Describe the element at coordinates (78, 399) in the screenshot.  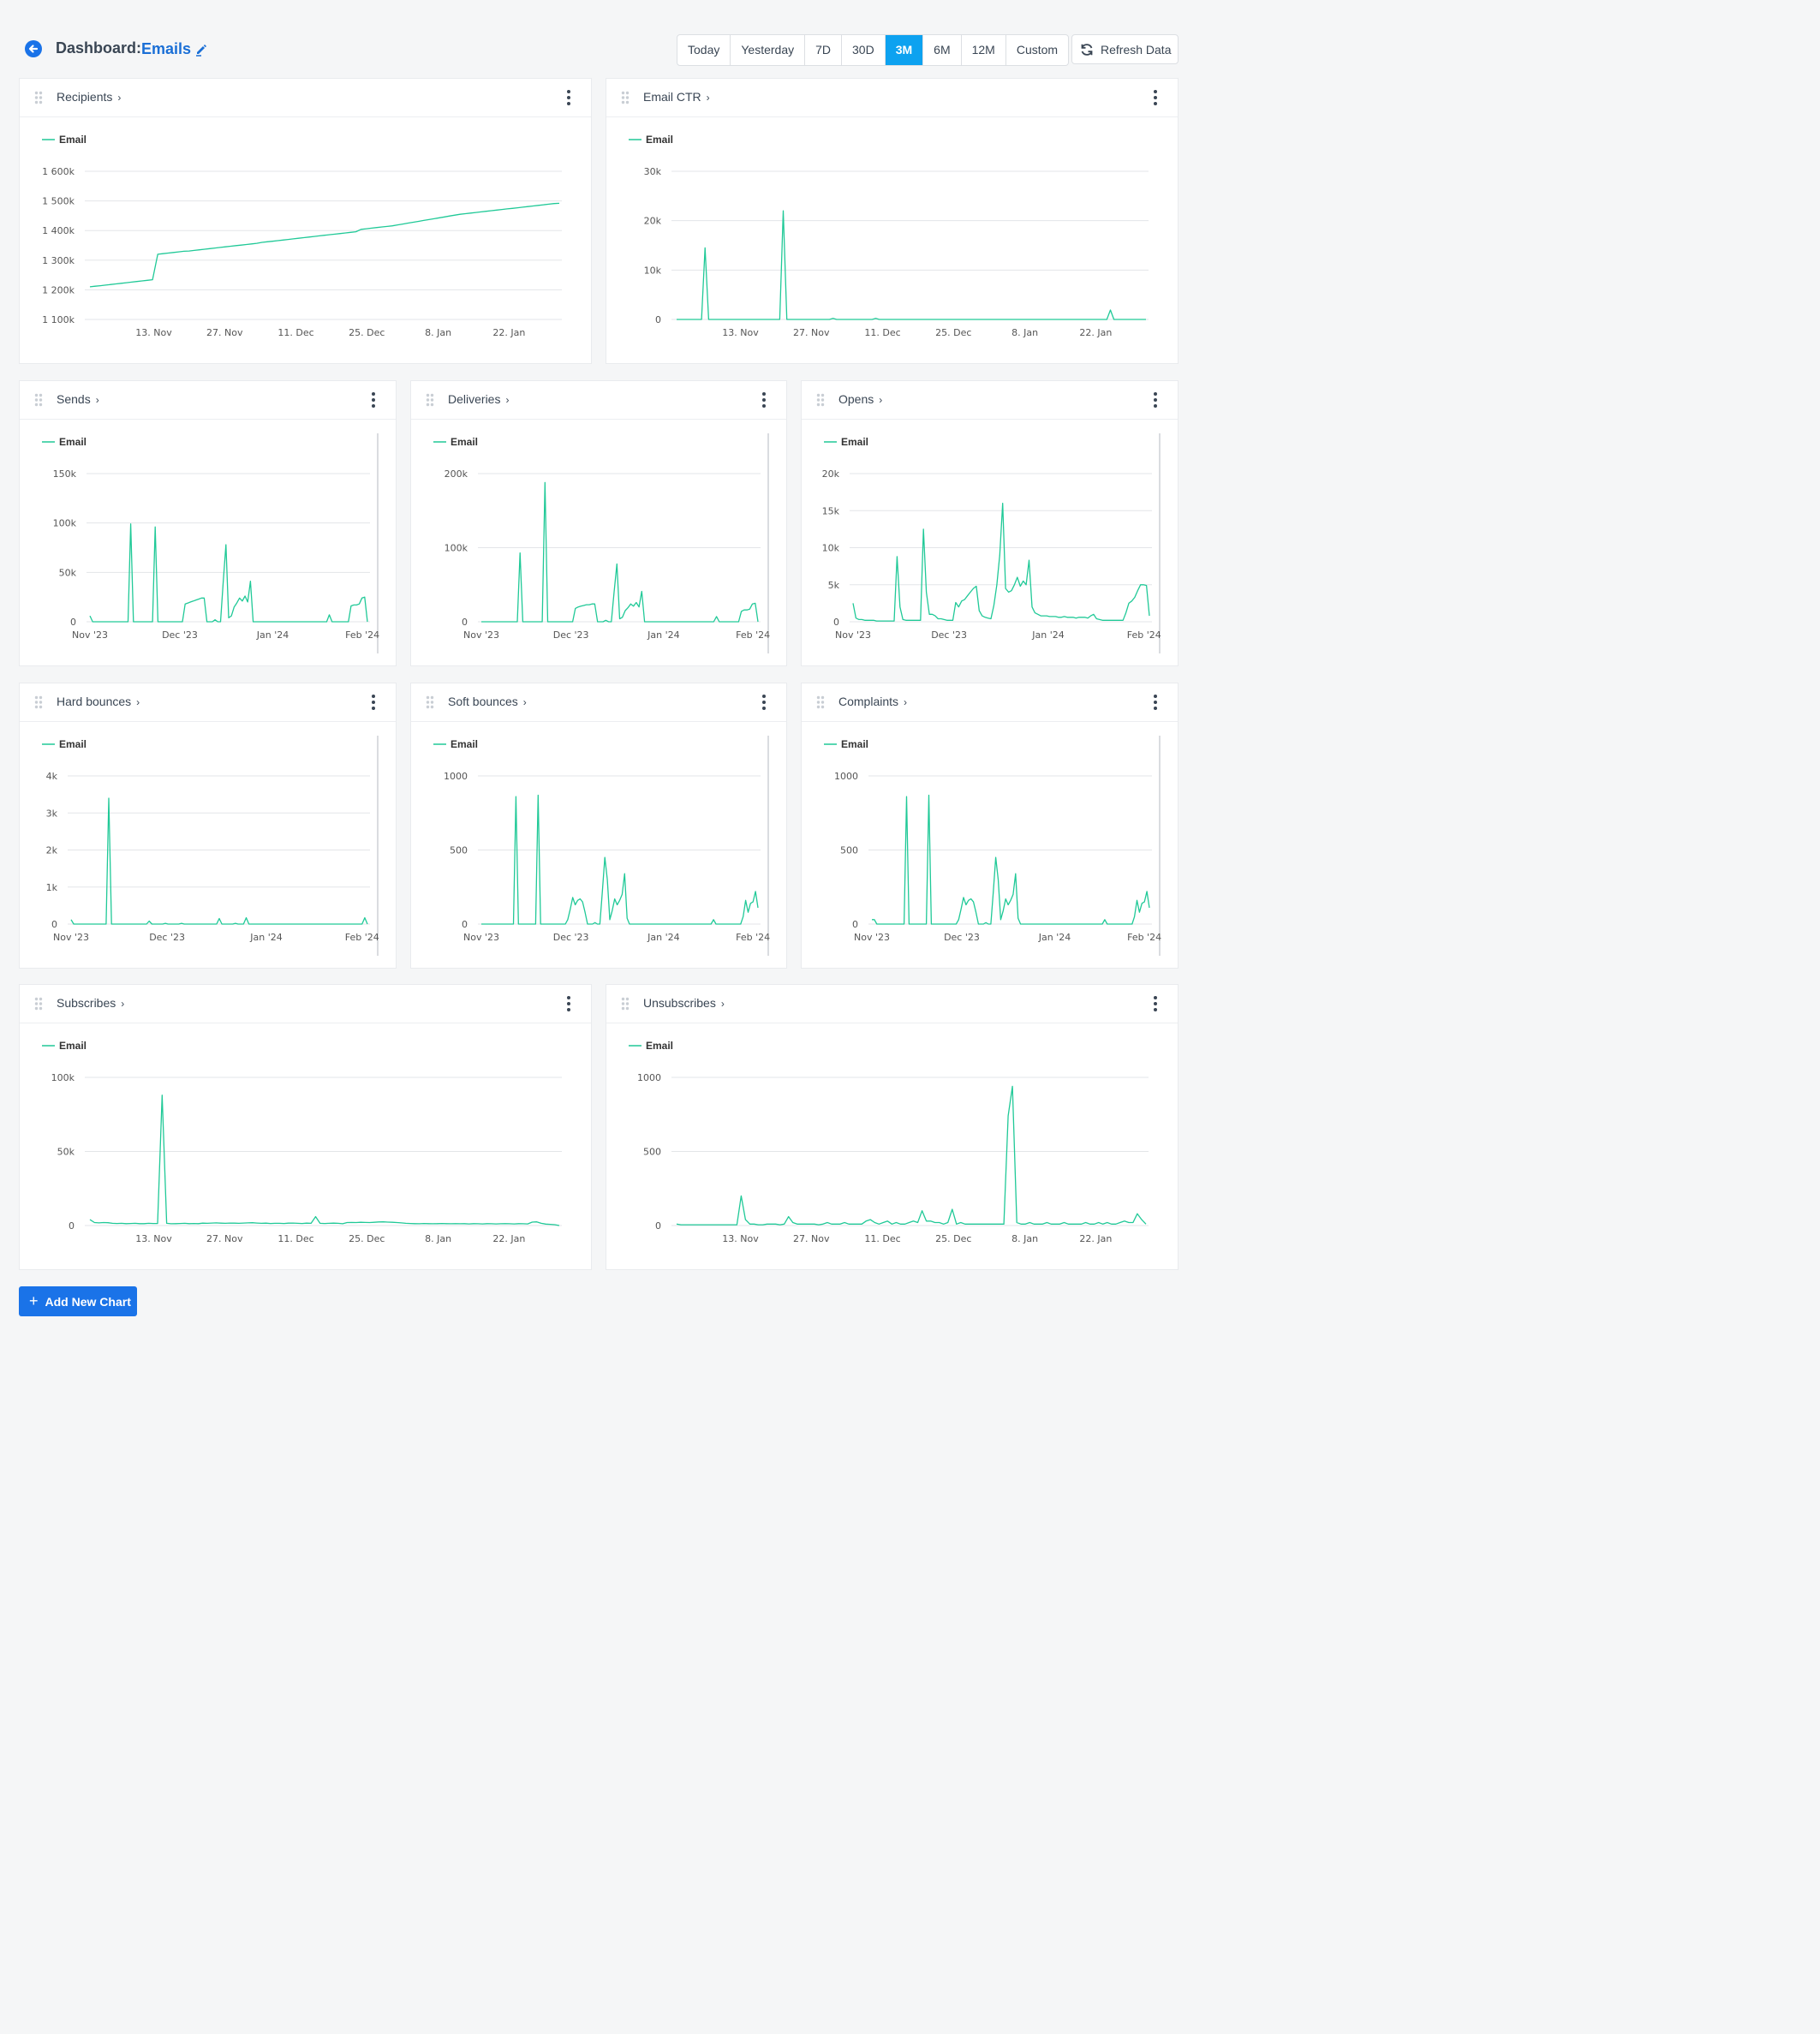
I see `chart-title-link: Sends ›` at that location.